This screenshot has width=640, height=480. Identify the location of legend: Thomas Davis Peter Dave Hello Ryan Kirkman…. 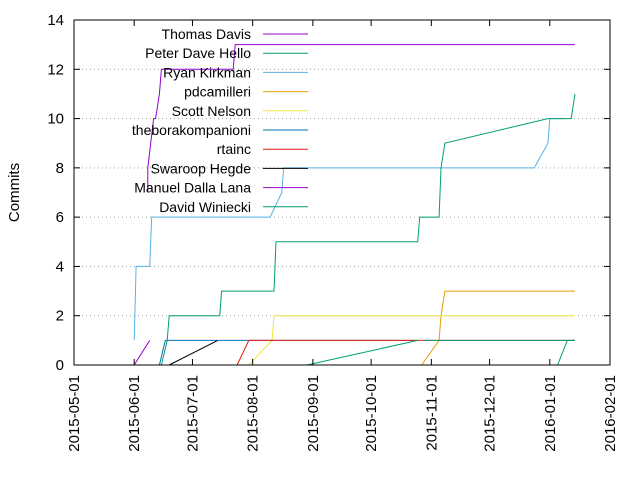
(220, 120).